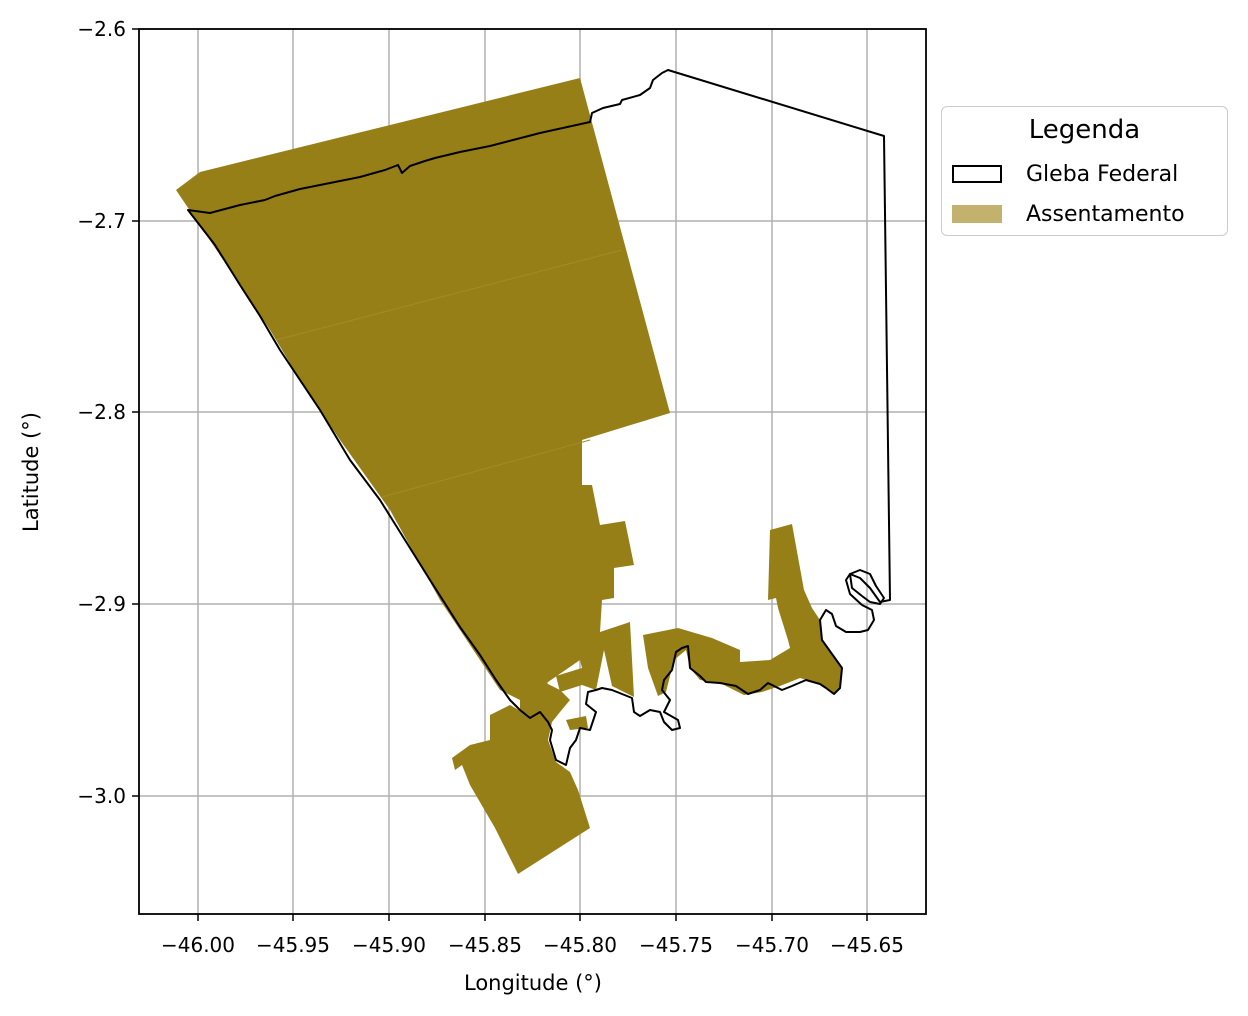  What do you see at coordinates (101, 29) in the screenshot?
I see `y-tick-label: −2.6` at bounding box center [101, 29].